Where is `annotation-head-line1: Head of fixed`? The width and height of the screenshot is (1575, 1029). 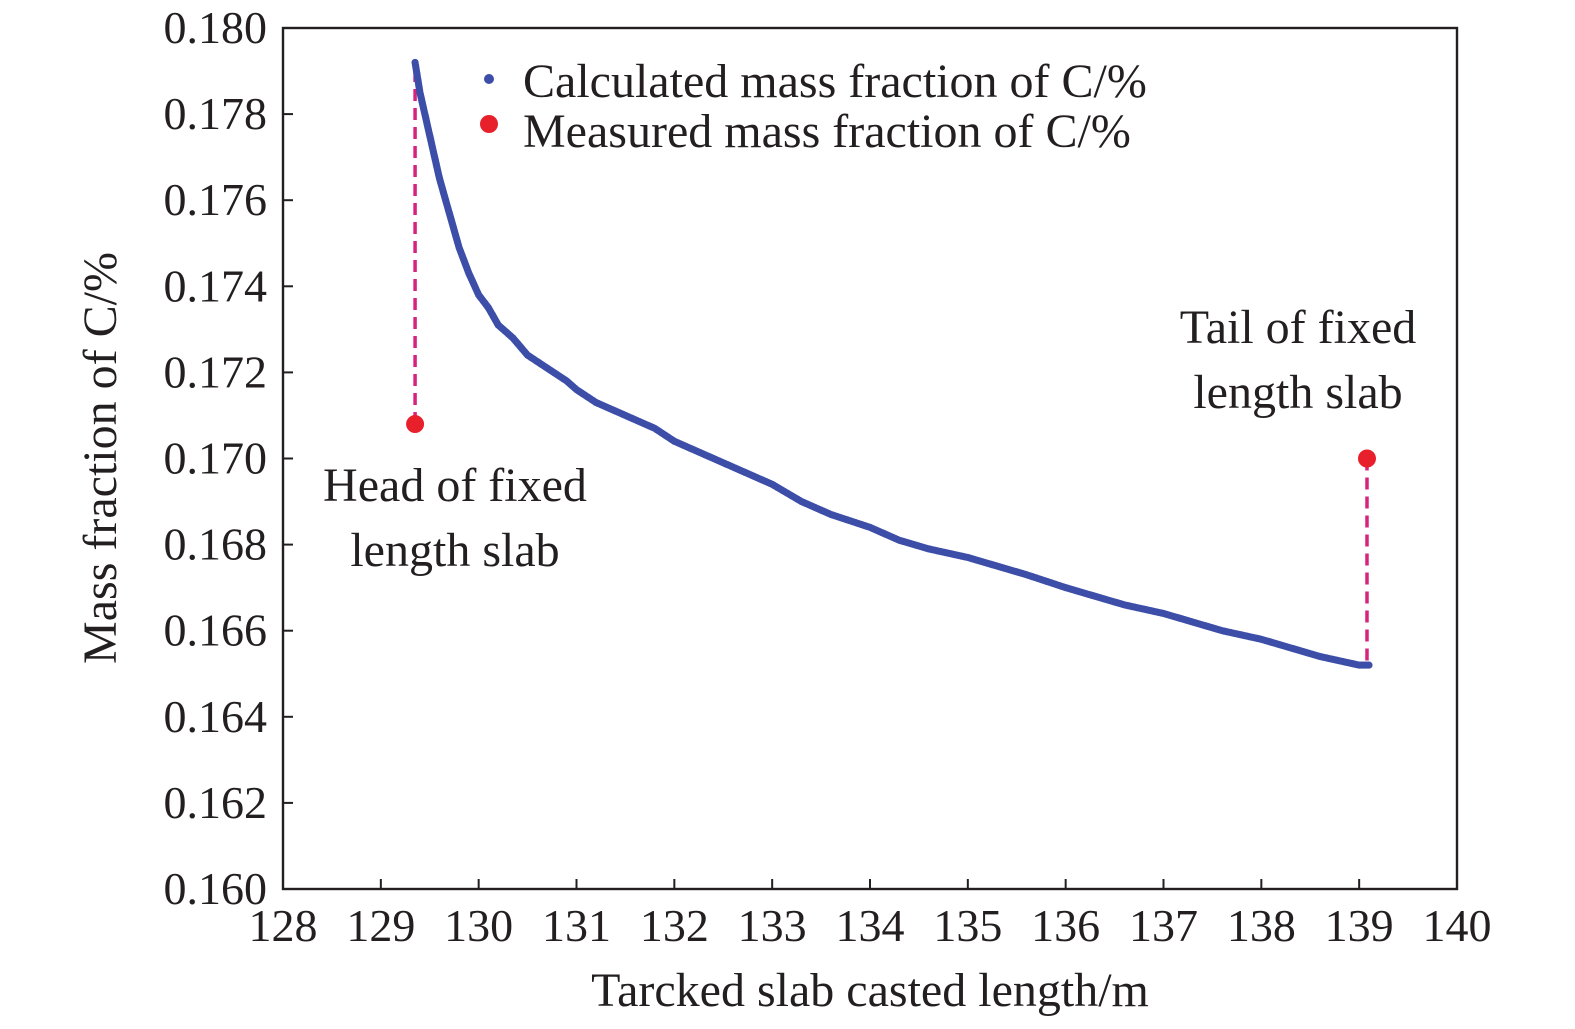
annotation-head-line1: Head of fixed is located at coordinates (455, 485).